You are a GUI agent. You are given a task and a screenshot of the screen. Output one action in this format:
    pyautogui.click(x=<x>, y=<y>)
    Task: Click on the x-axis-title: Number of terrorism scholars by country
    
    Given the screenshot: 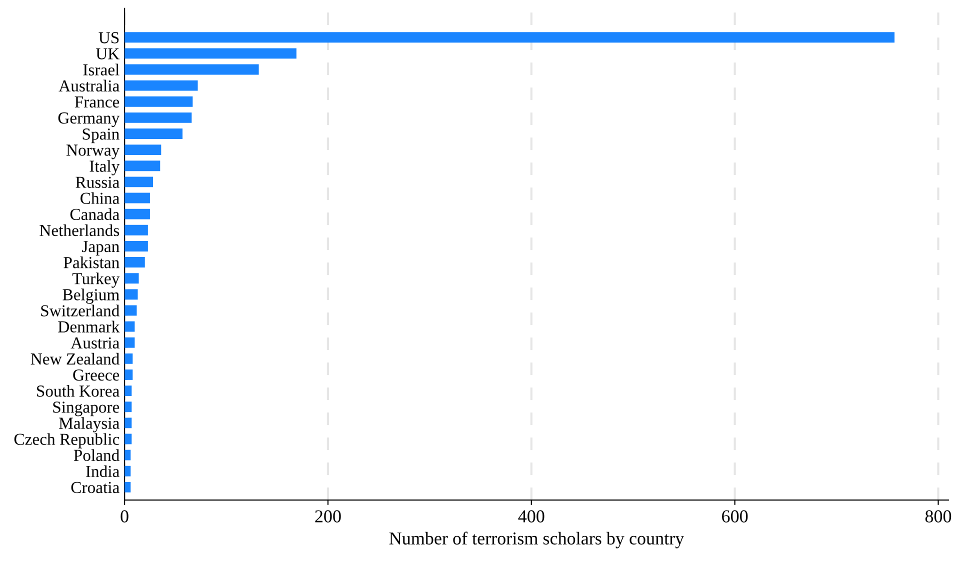 What is the action you would take?
    pyautogui.click(x=536, y=540)
    